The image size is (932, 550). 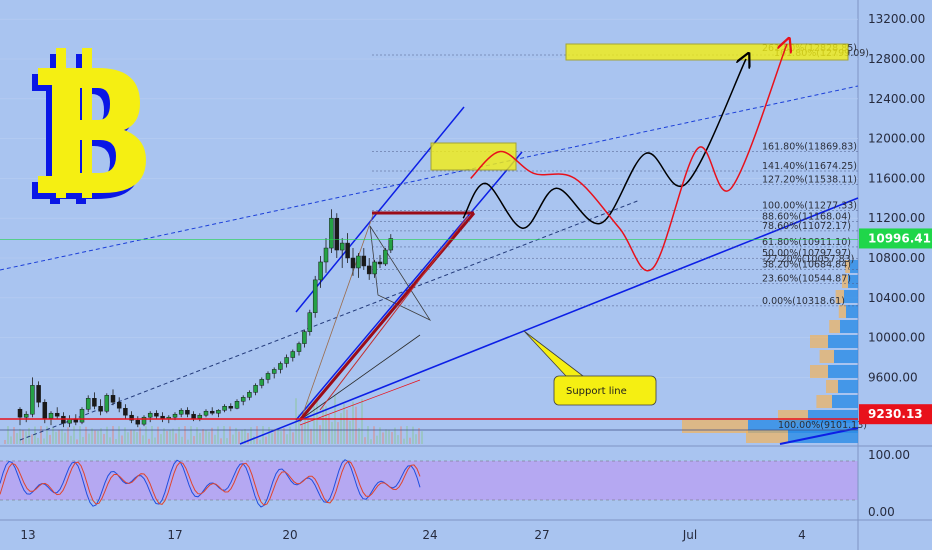 I want to click on price-tick-label: 12000.00, so click(x=896, y=139).